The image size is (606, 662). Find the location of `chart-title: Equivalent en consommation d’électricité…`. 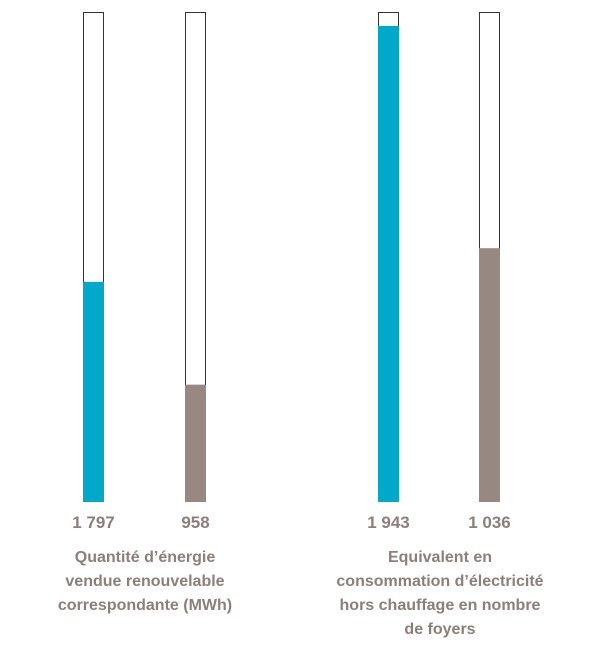

chart-title: Equivalent en consommation d’électricité… is located at coordinates (440, 593).